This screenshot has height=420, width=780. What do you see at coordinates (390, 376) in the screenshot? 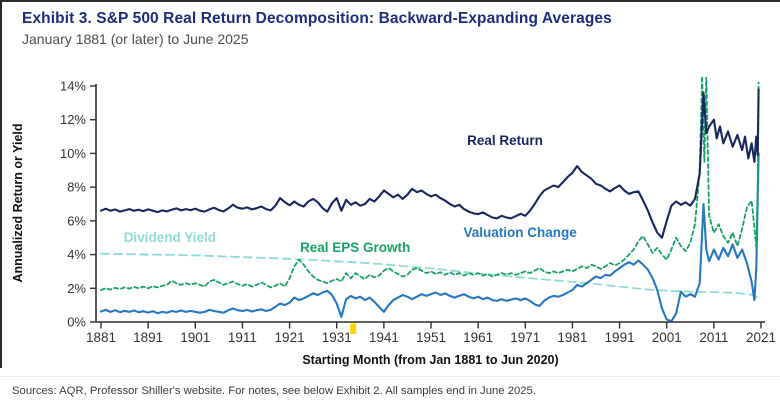
I see `footer-divider` at bounding box center [390, 376].